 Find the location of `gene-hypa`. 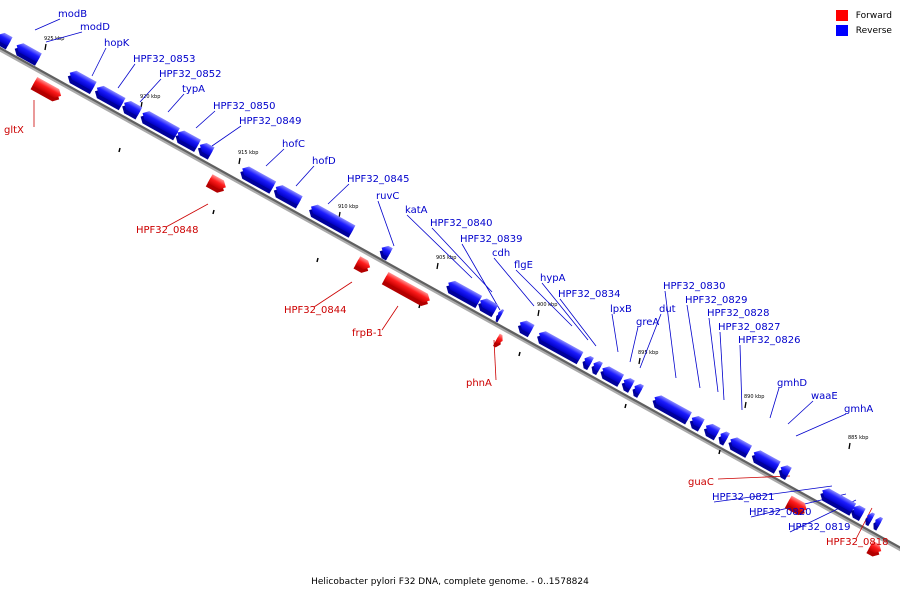

gene-hypa is located at coordinates (587, 362).